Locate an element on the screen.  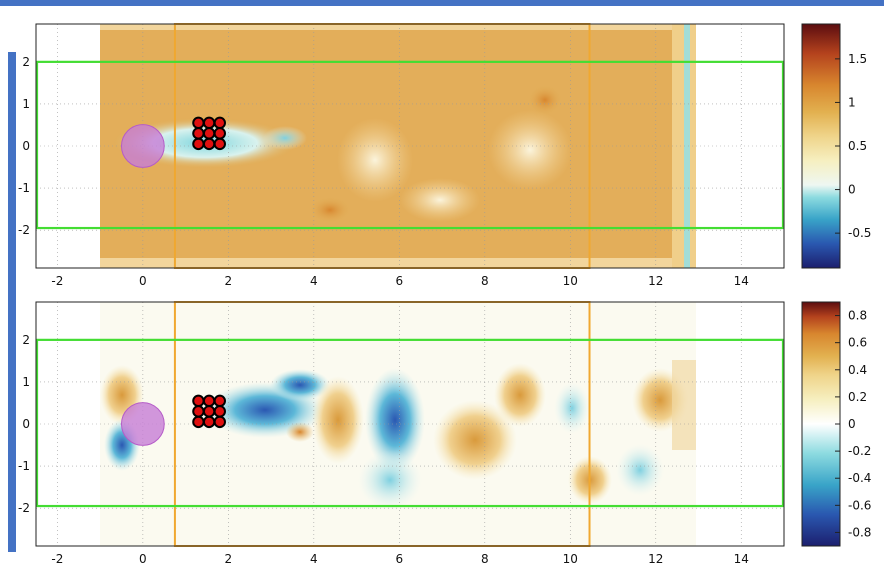
colorbar-tick-label: -0.6 is located at coordinates (859, 505).